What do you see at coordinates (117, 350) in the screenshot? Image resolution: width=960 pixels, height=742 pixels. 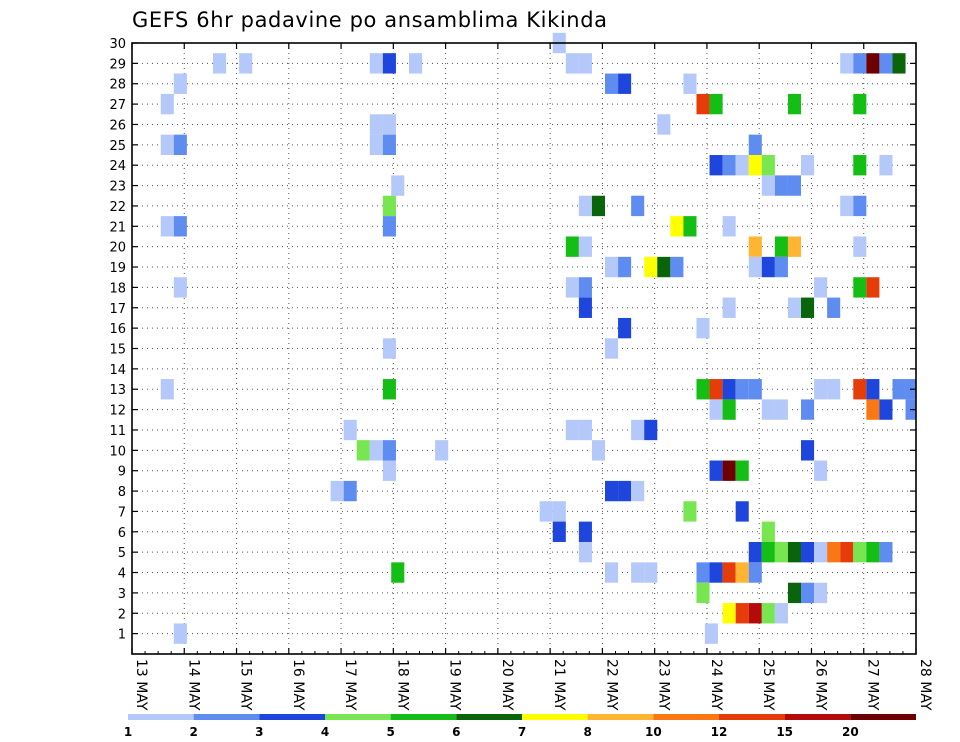 I see `y-tick-label: 15` at bounding box center [117, 350].